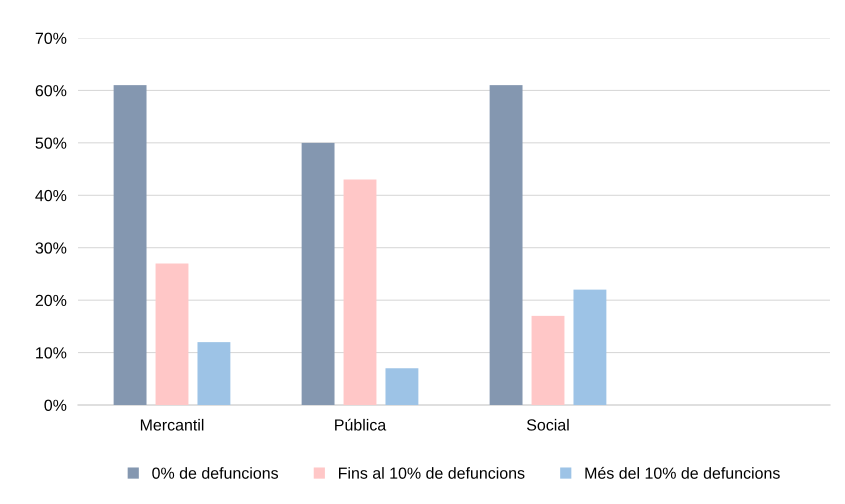 This screenshot has height=504, width=845. What do you see at coordinates (215, 473) in the screenshot?
I see `legend-label: 0% de defuncions` at bounding box center [215, 473].